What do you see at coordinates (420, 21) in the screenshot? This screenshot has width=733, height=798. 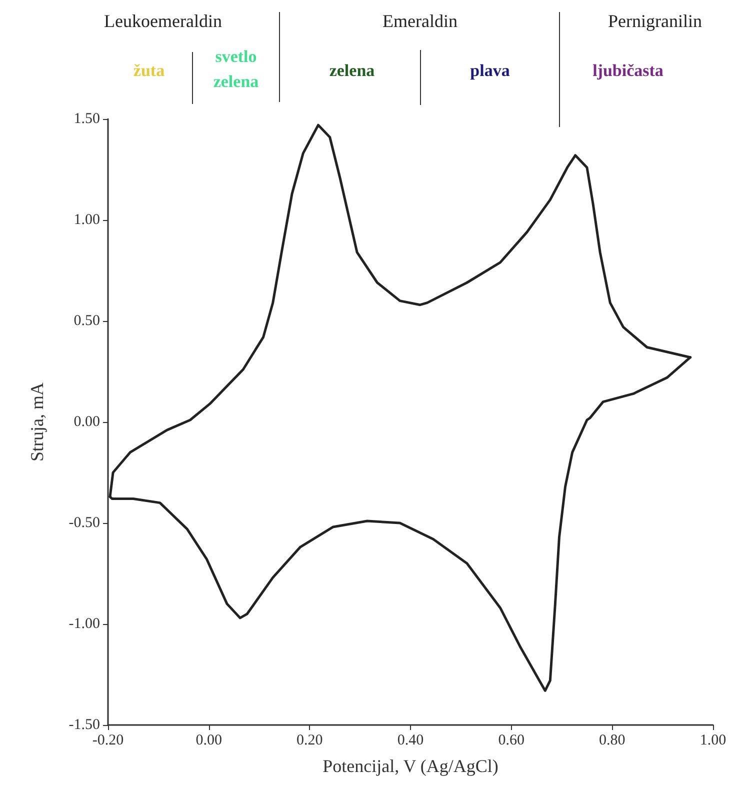 I see `text: Emeraldin` at bounding box center [420, 21].